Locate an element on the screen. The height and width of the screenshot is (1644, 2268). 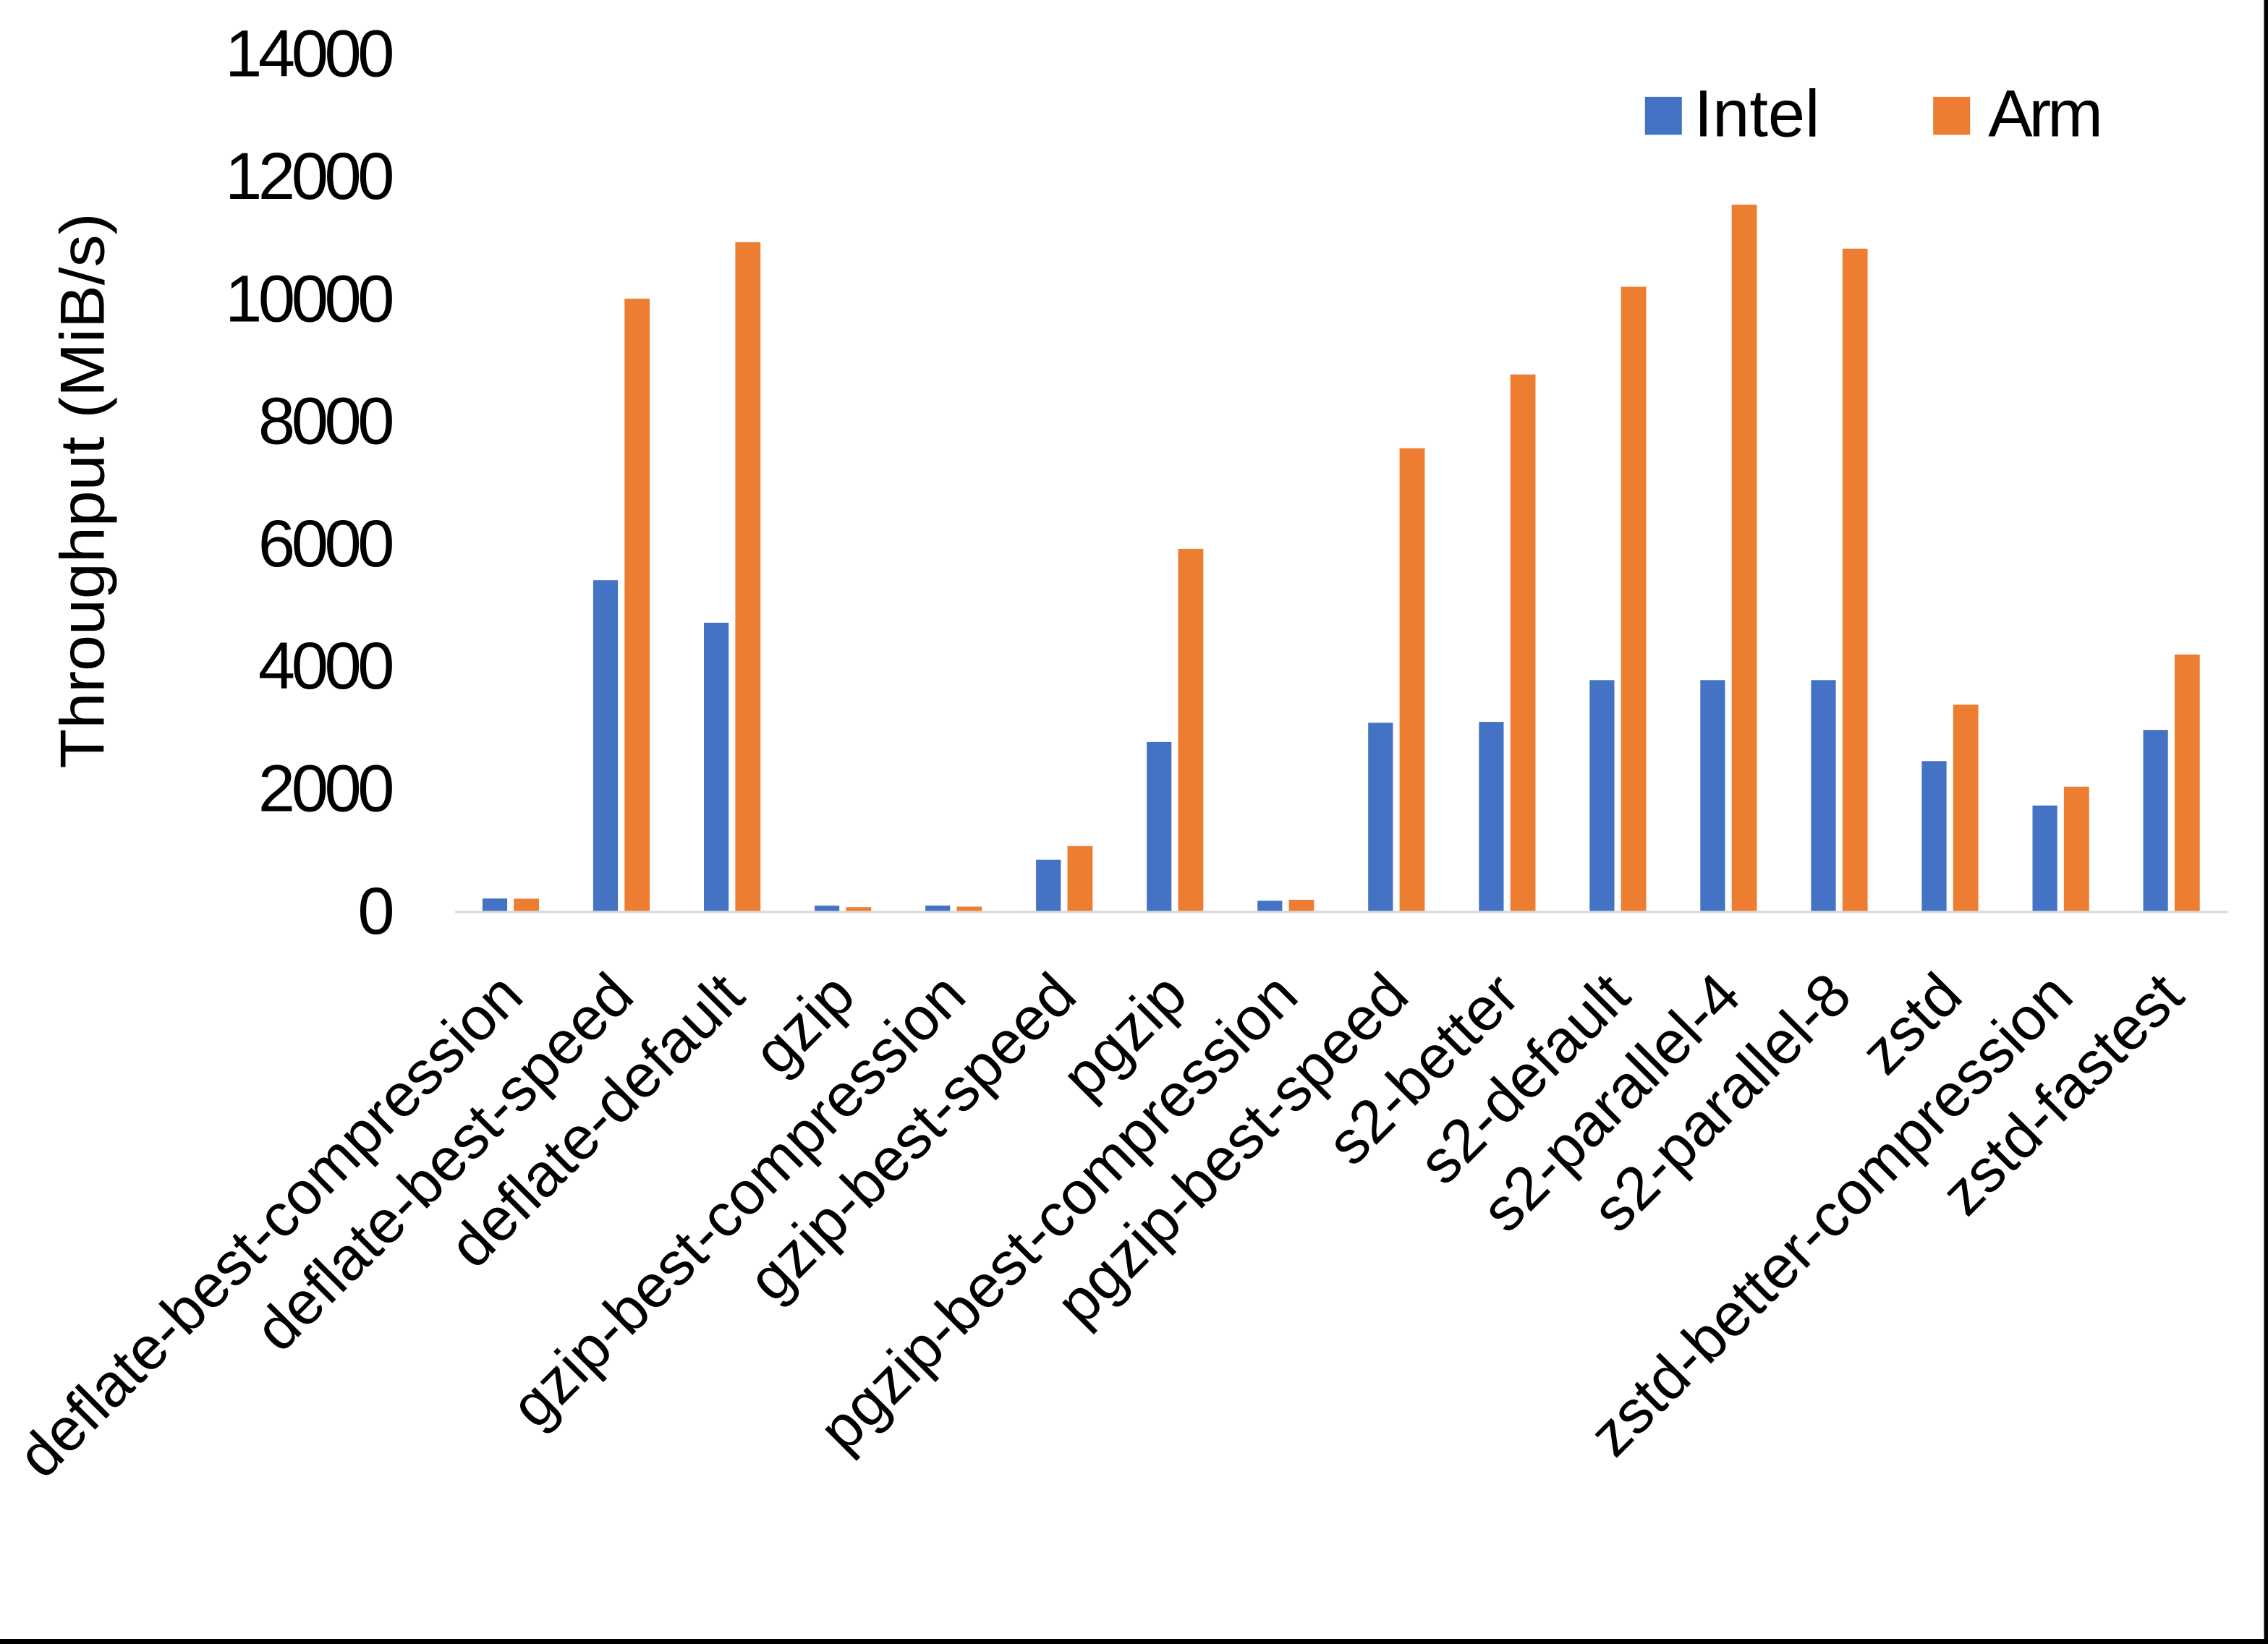
svg-text: 6000 is located at coordinates (325, 544).